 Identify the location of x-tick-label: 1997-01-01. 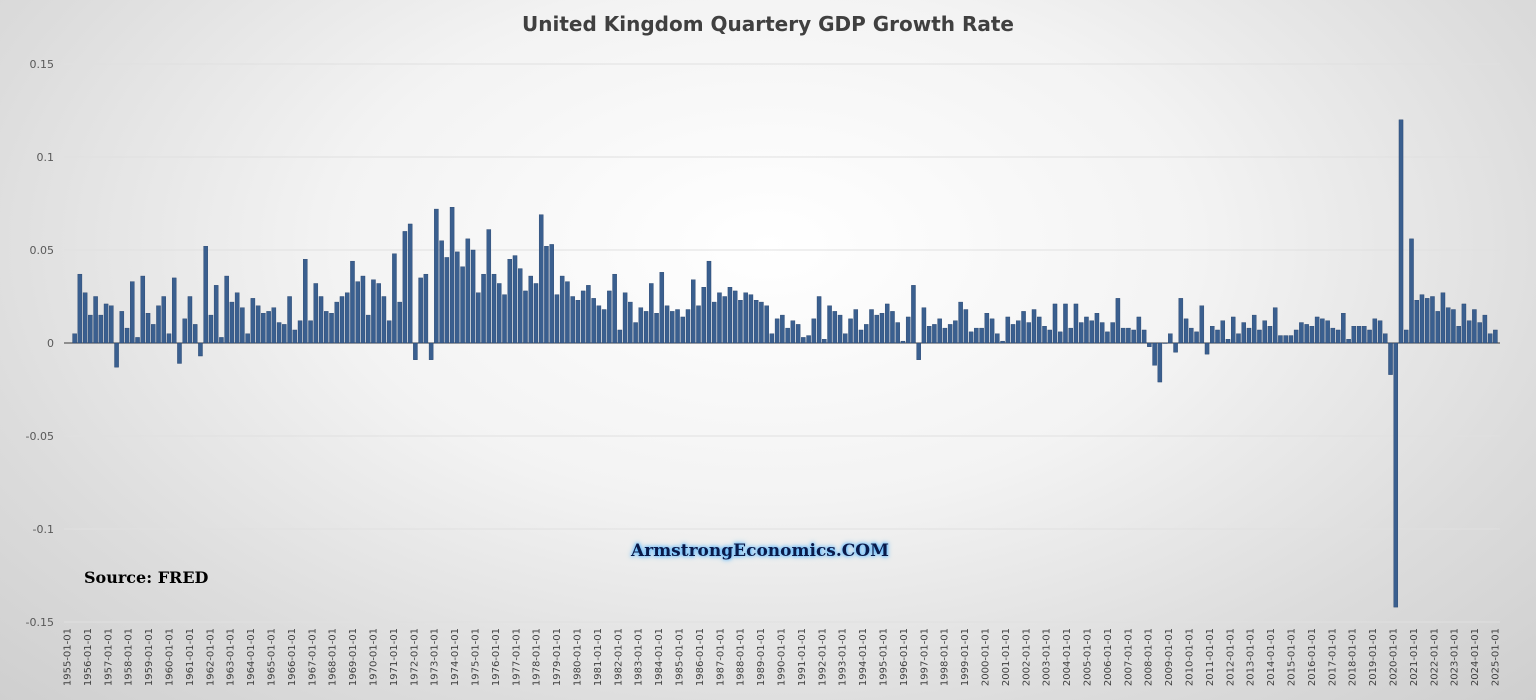
(924, 657).